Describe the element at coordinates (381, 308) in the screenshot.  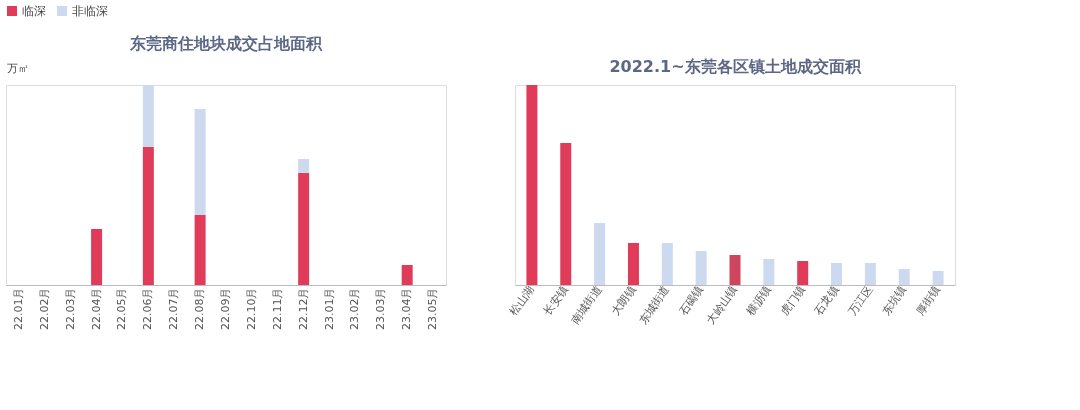
I see `x-tick-label: 23.03月` at that location.